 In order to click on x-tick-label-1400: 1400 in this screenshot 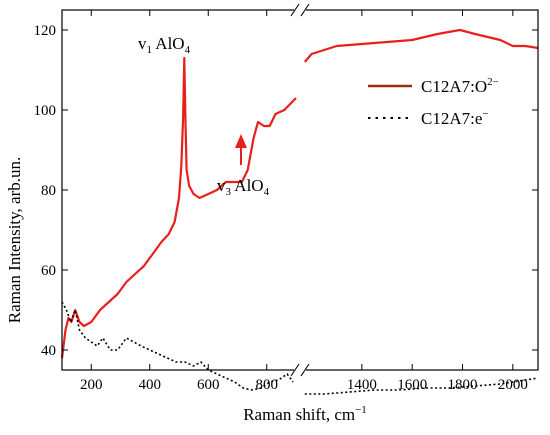, I will do `click(362, 385)`.